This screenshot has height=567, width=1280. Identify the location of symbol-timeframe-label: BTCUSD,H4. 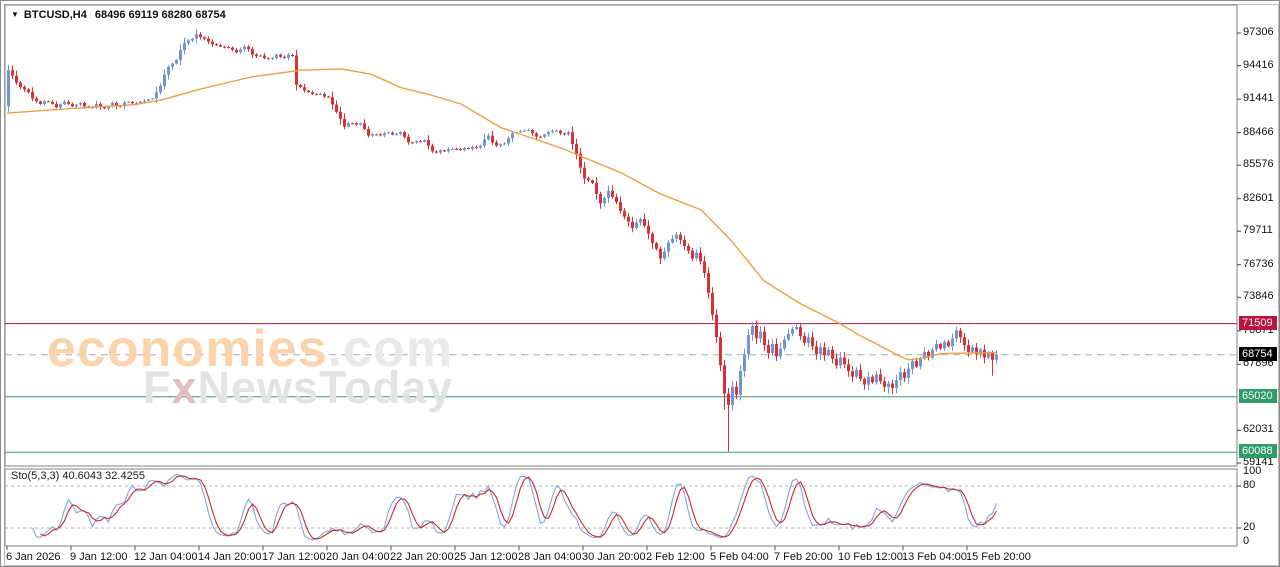
(55, 15).